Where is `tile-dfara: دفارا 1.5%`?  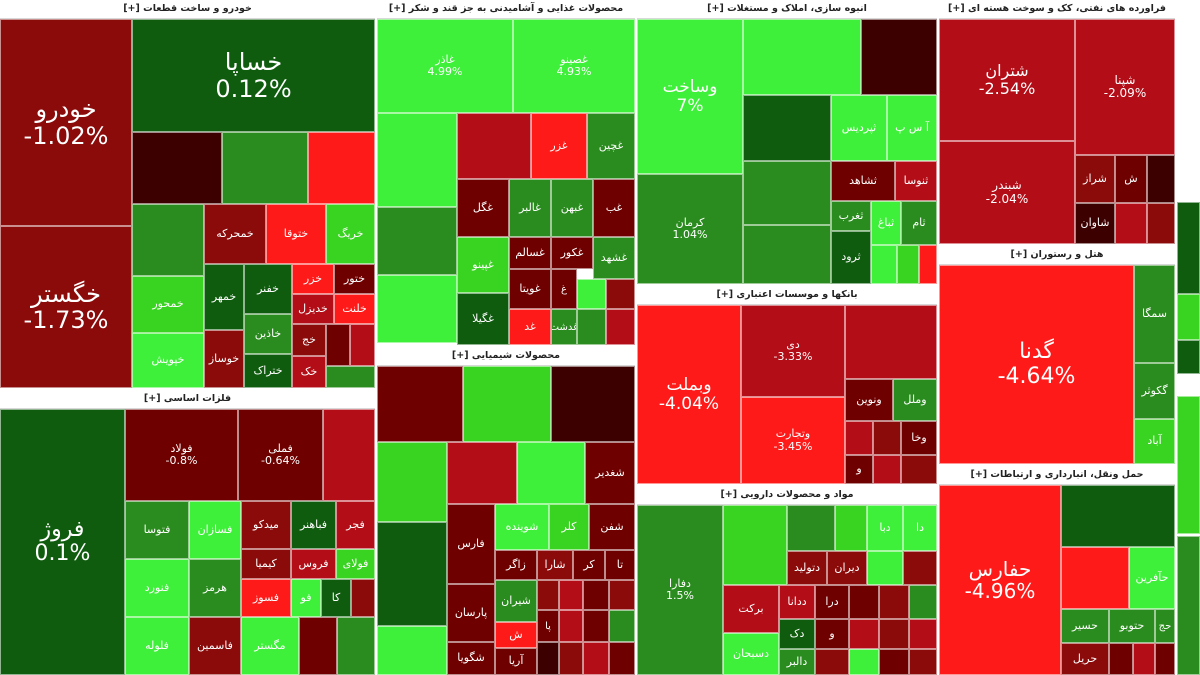
tile-dfara: دفارا 1.5% is located at coordinates (680, 590).